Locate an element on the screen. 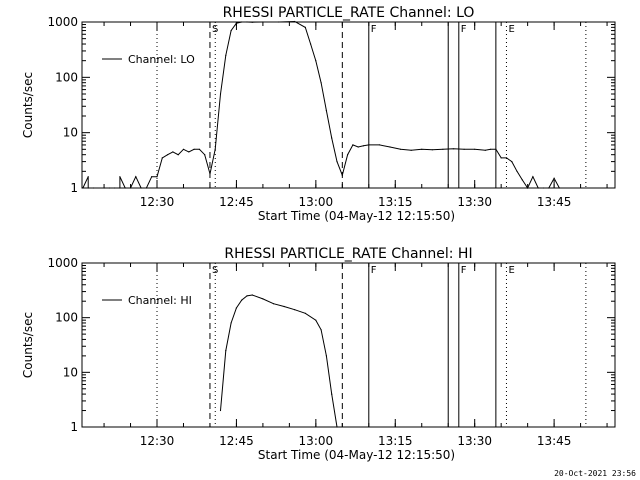  x-tick-label: 12:30 is located at coordinates (157, 441).